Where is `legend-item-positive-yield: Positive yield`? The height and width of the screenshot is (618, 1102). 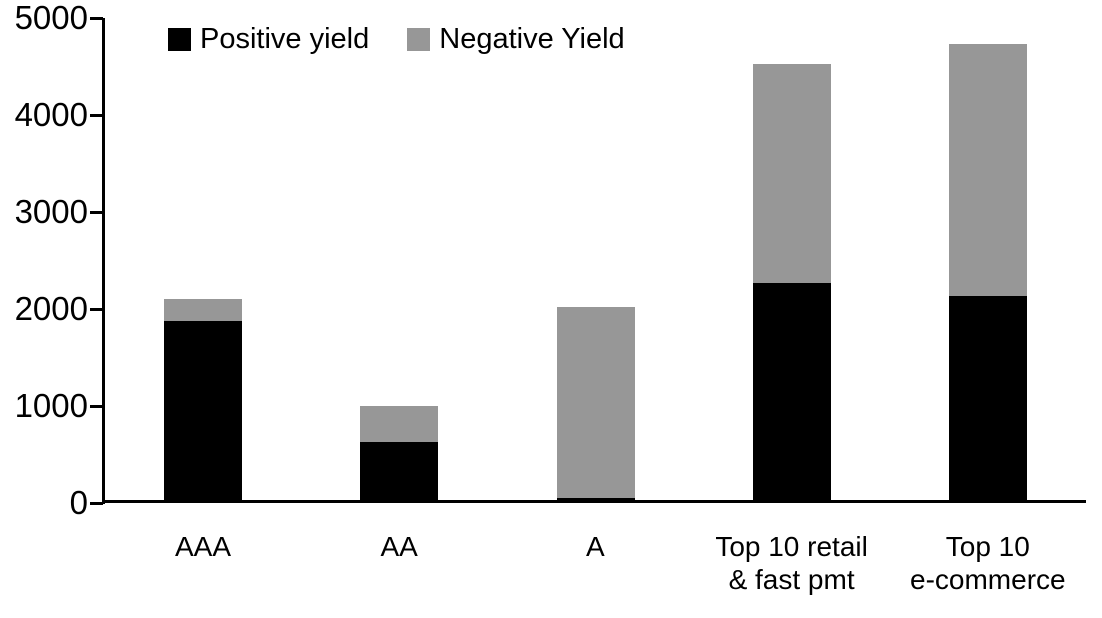 legend-item-positive-yield: Positive yield is located at coordinates (268, 39).